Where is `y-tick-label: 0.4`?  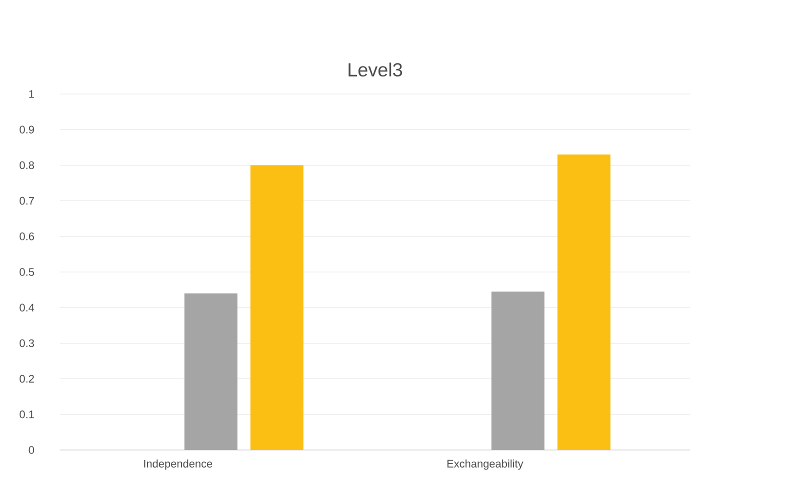
y-tick-label: 0.4 is located at coordinates (27, 308).